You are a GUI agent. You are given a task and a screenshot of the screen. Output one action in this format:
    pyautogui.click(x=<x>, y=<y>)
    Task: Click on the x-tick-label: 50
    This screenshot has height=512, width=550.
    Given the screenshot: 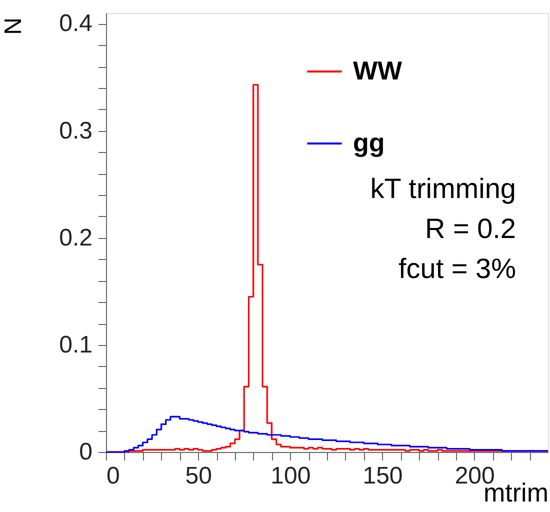 What is the action you would take?
    pyautogui.click(x=198, y=476)
    